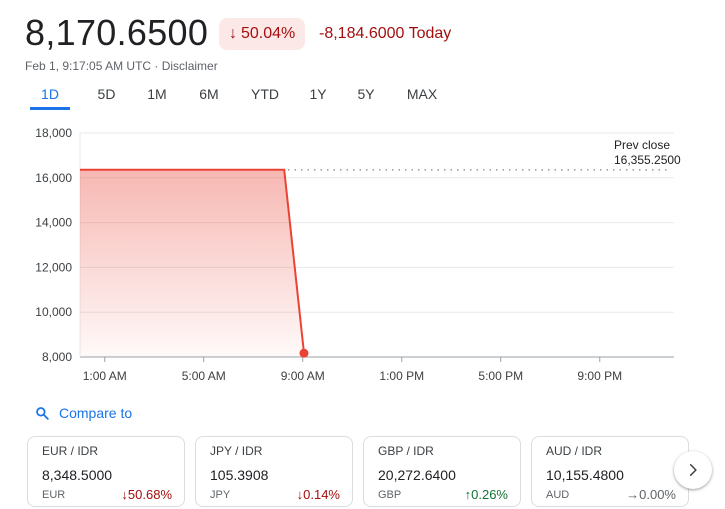 The image size is (725, 509). What do you see at coordinates (121, 66) in the screenshot?
I see `timestamp-disclaimer: Feb 1, 9:17:05 AM UTC · Disclaimer` at bounding box center [121, 66].